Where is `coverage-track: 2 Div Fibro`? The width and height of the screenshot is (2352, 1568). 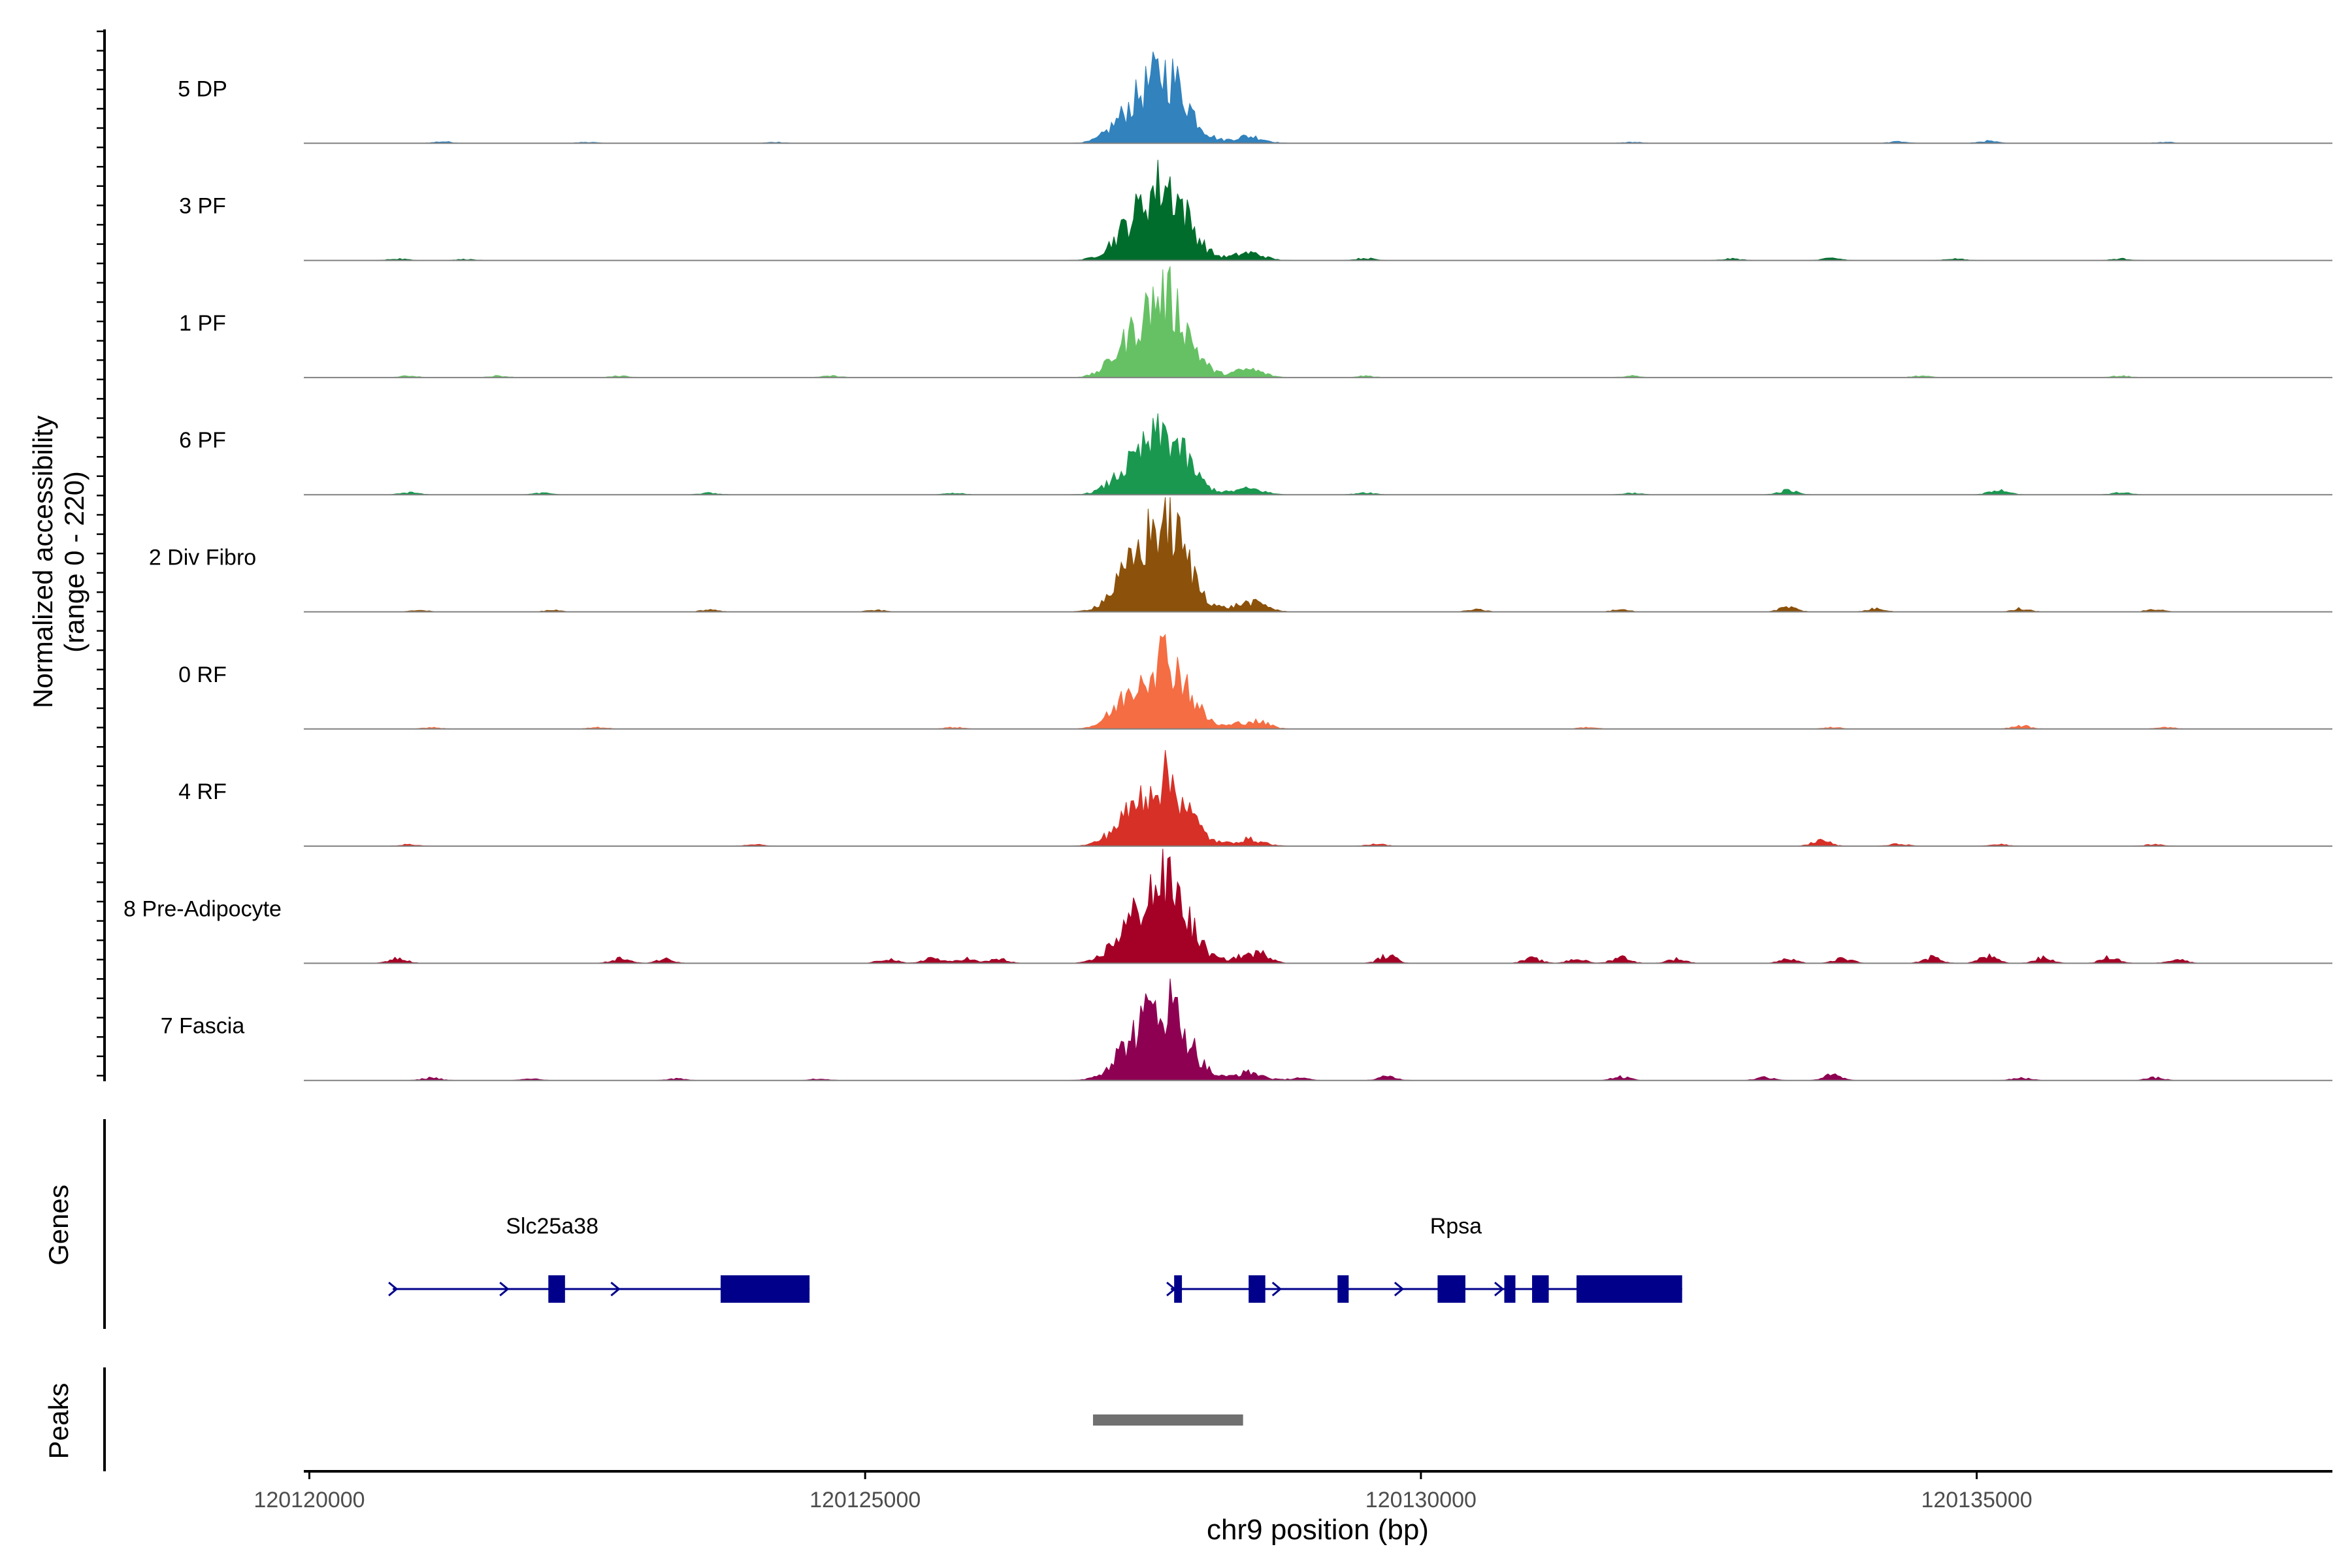 coverage-track: 2 Div Fibro is located at coordinates (1240, 555).